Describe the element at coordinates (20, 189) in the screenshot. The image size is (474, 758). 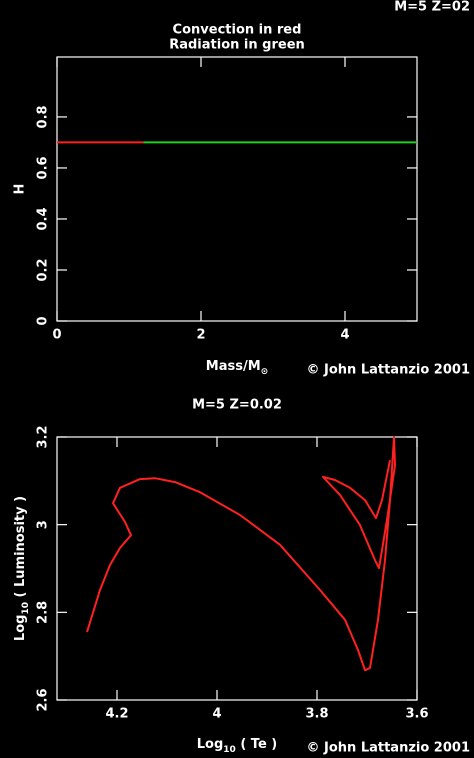
I see `y-axis-label: H` at that location.